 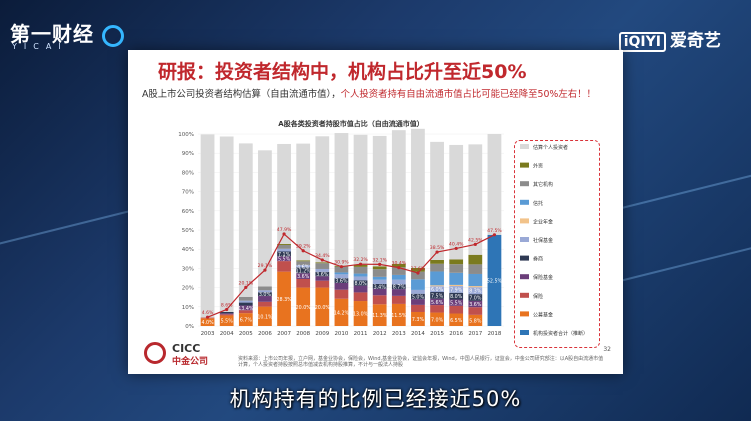 I want to click on data-label: 20.0%, so click(x=323, y=308).